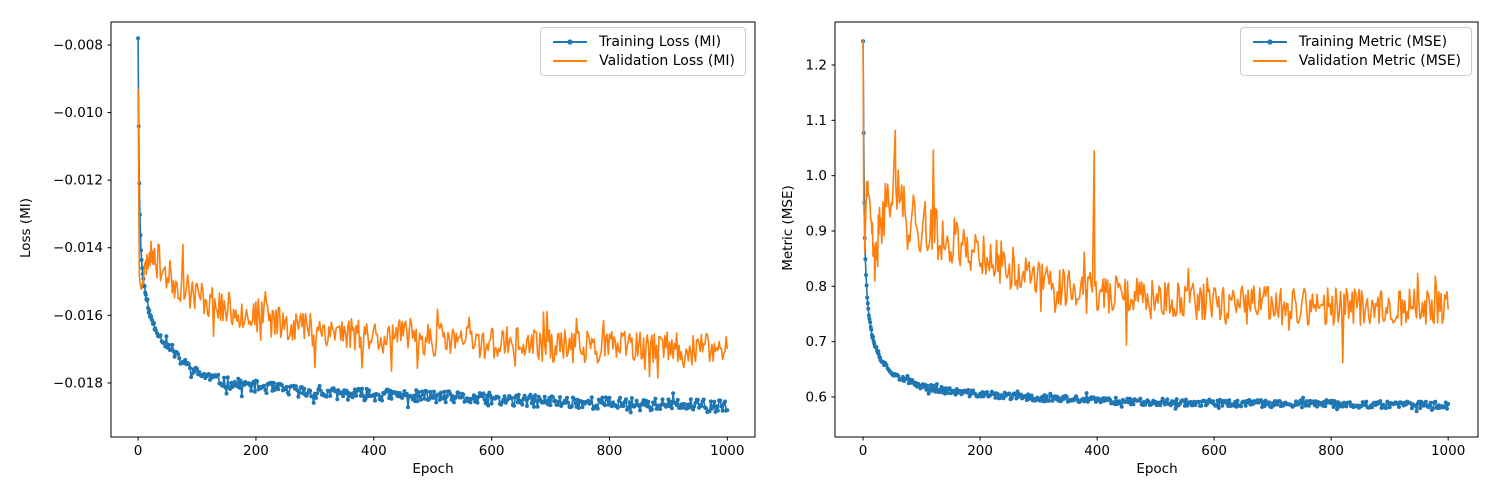 The height and width of the screenshot is (500, 1500). What do you see at coordinates (1269, 61) in the screenshot?
I see `validation-line-sample-icon` at bounding box center [1269, 61].